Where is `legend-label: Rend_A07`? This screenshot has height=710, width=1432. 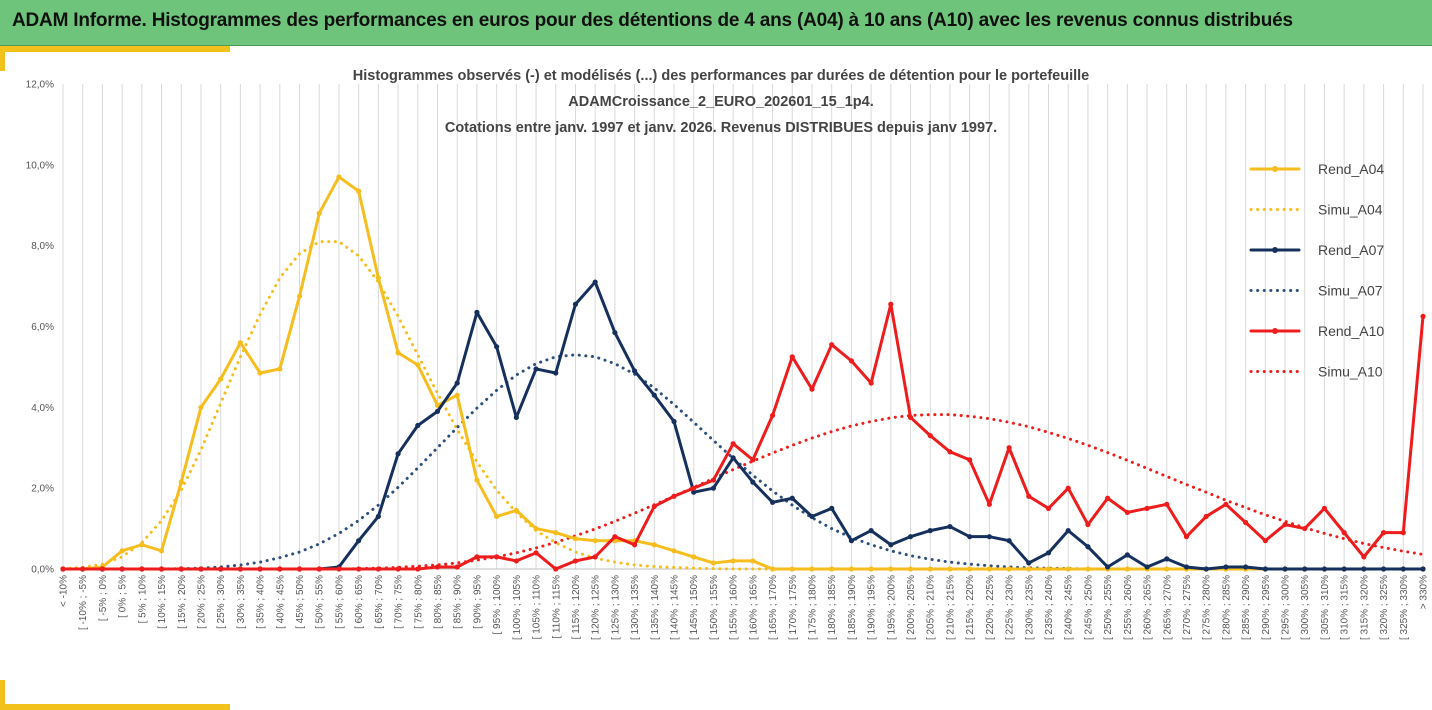
legend-label: Rend_A07 is located at coordinates (1351, 250).